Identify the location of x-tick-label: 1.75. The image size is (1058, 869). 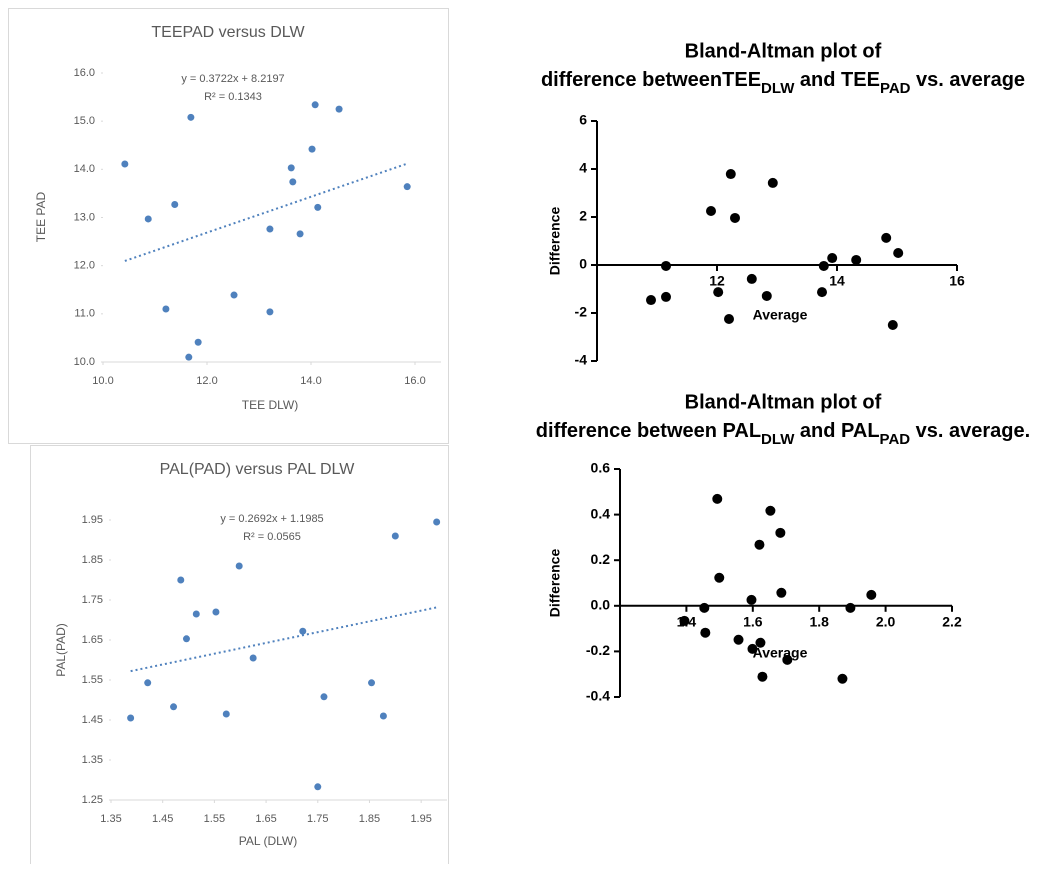
(317, 819).